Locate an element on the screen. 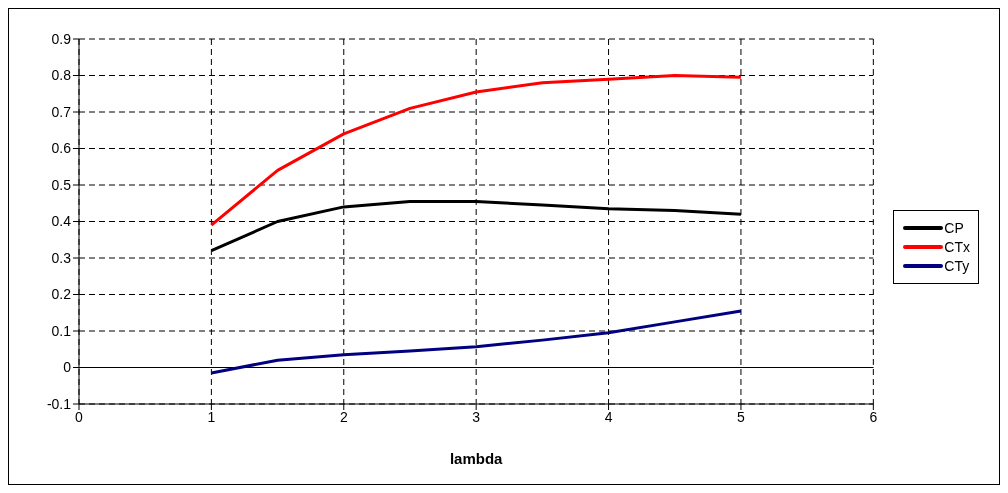 The image size is (1008, 493). y-tick-label: -0.1 is located at coordinates (59, 403).